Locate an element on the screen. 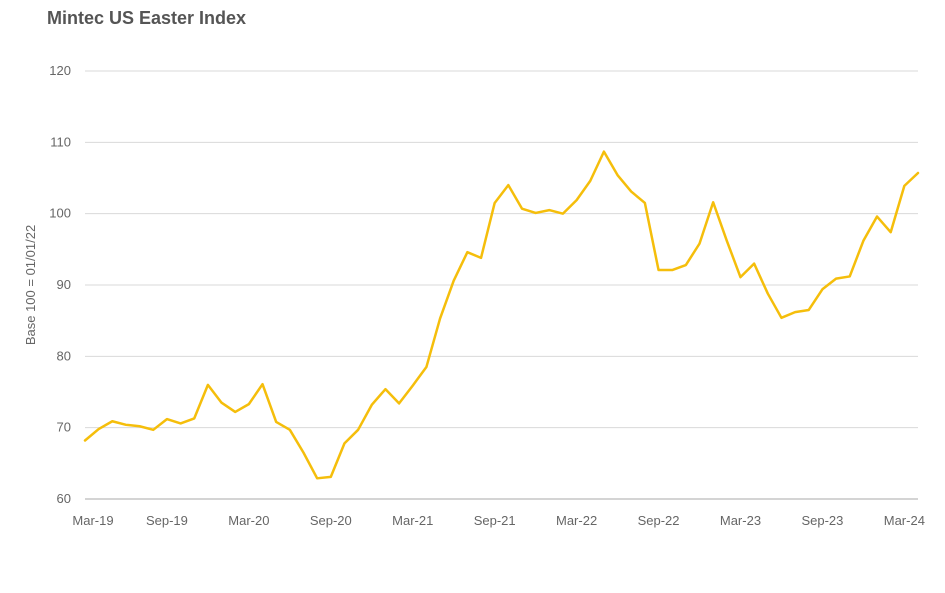 The height and width of the screenshot is (593, 945). y-tick-label: 60 is located at coordinates (64, 498).